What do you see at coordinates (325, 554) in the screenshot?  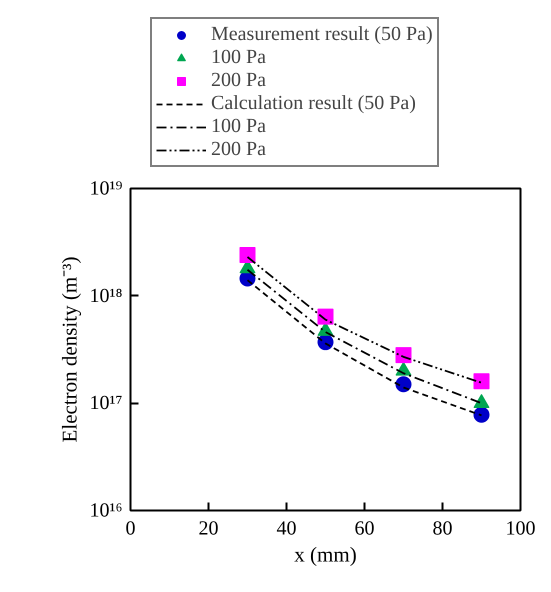 I see `x-axis-title: x (mm)` at bounding box center [325, 554].